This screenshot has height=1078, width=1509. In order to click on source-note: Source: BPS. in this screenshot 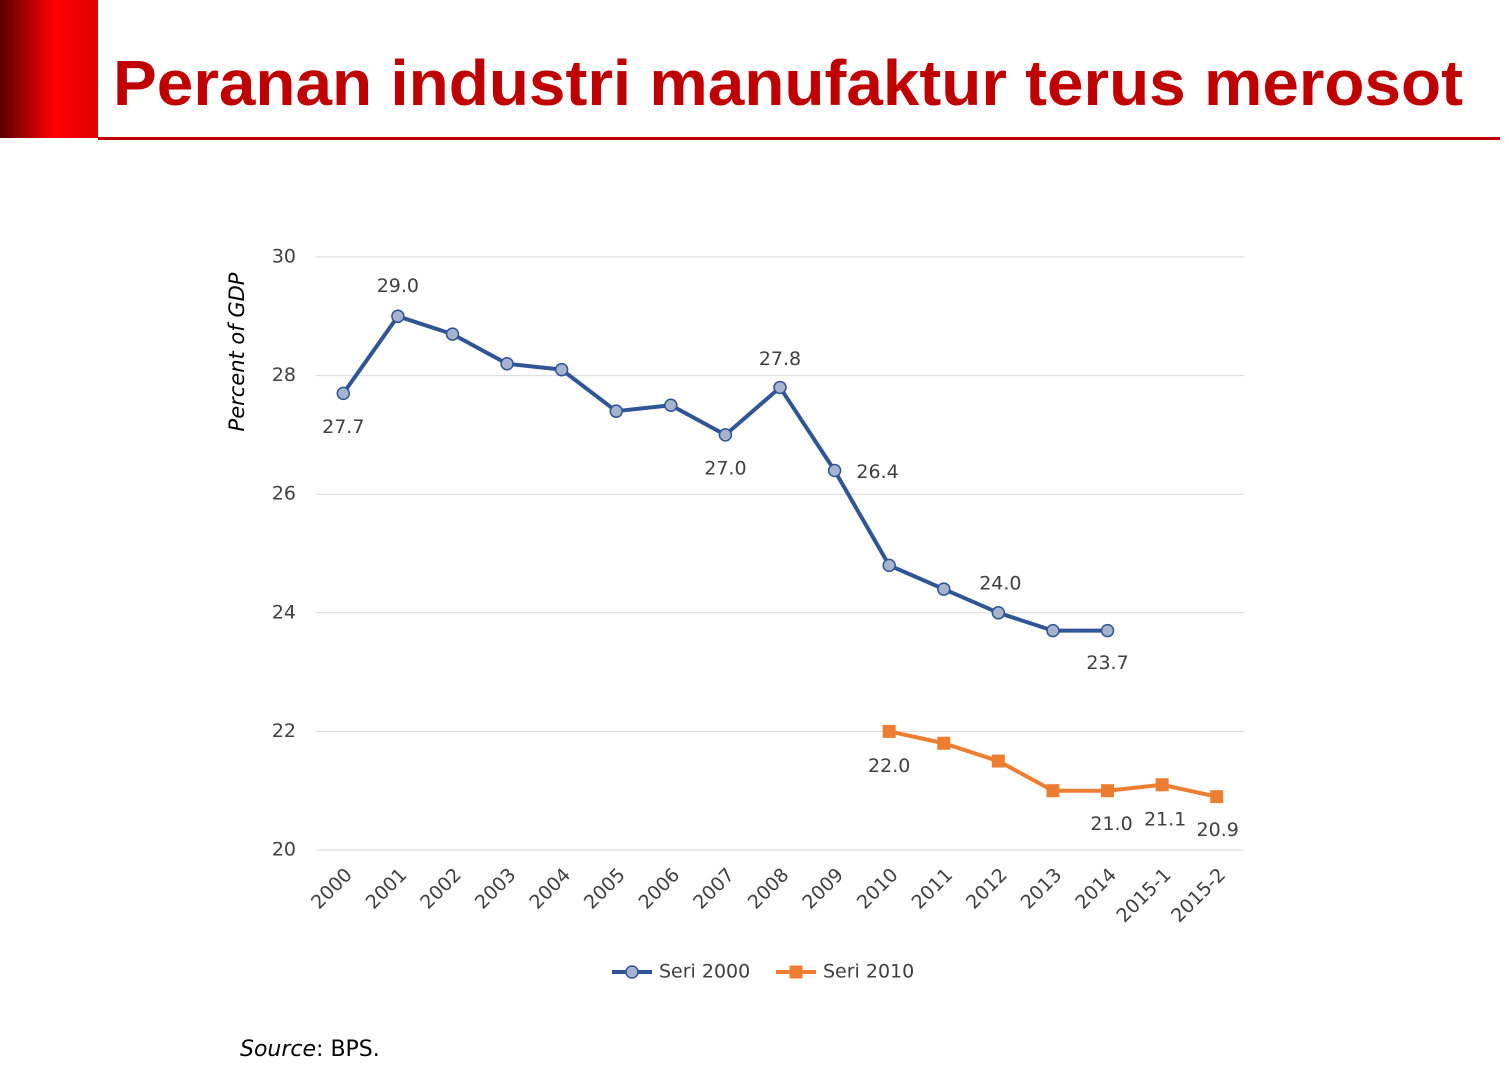, I will do `click(310, 1049)`.